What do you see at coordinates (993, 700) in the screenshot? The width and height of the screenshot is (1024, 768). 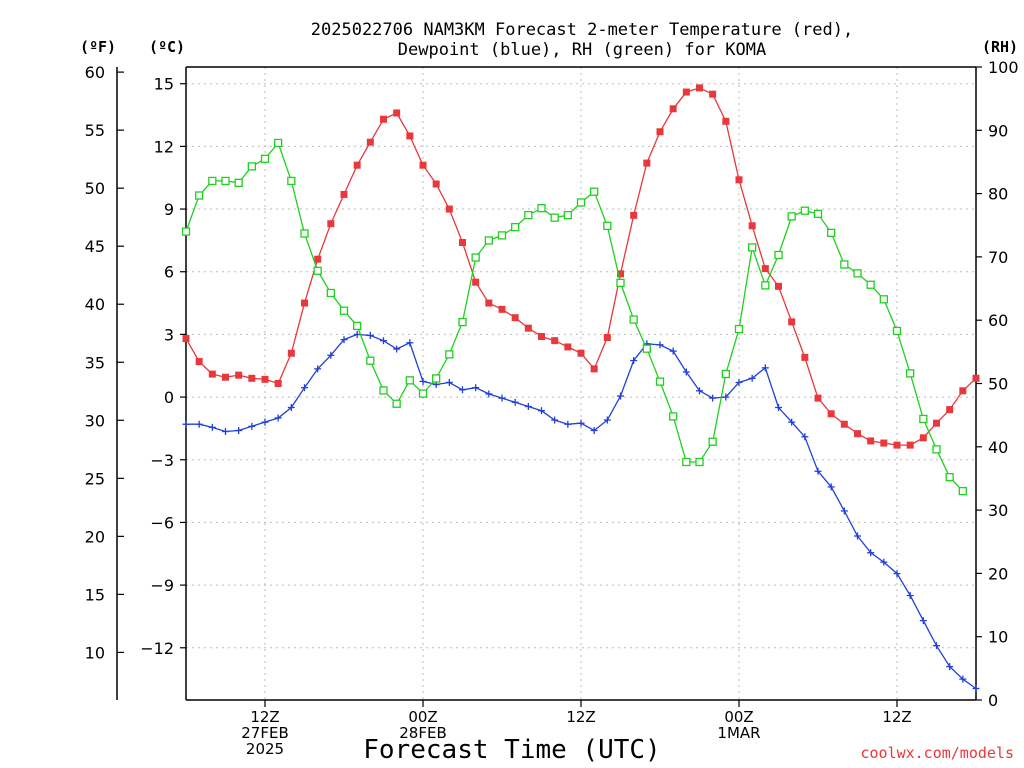 I see `rh-tick-label: 0` at bounding box center [993, 700].